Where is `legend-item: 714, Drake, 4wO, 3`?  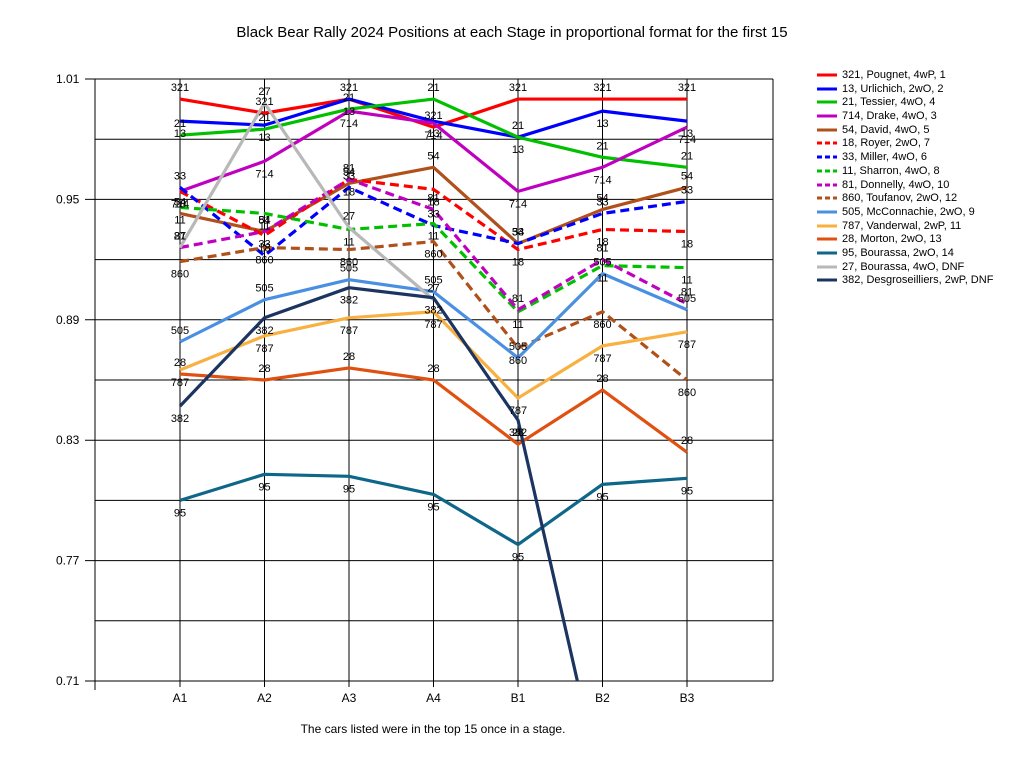
legend-item: 714, Drake, 4wO, 3 is located at coordinates (917, 117).